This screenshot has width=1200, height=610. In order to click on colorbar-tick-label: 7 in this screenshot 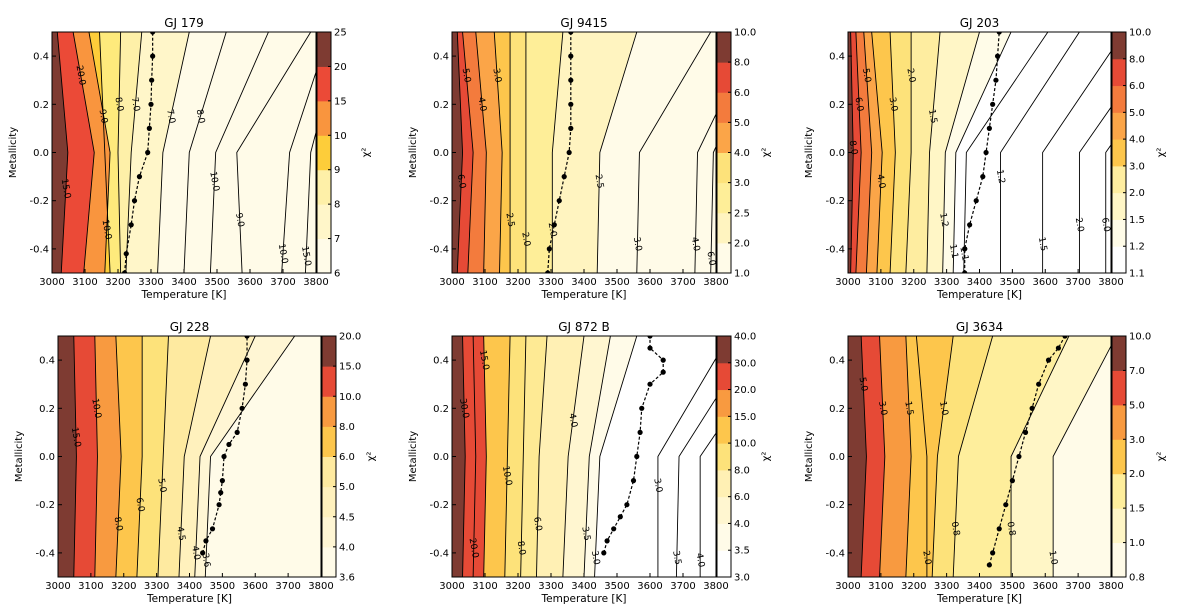, I will do `click(337, 239)`.